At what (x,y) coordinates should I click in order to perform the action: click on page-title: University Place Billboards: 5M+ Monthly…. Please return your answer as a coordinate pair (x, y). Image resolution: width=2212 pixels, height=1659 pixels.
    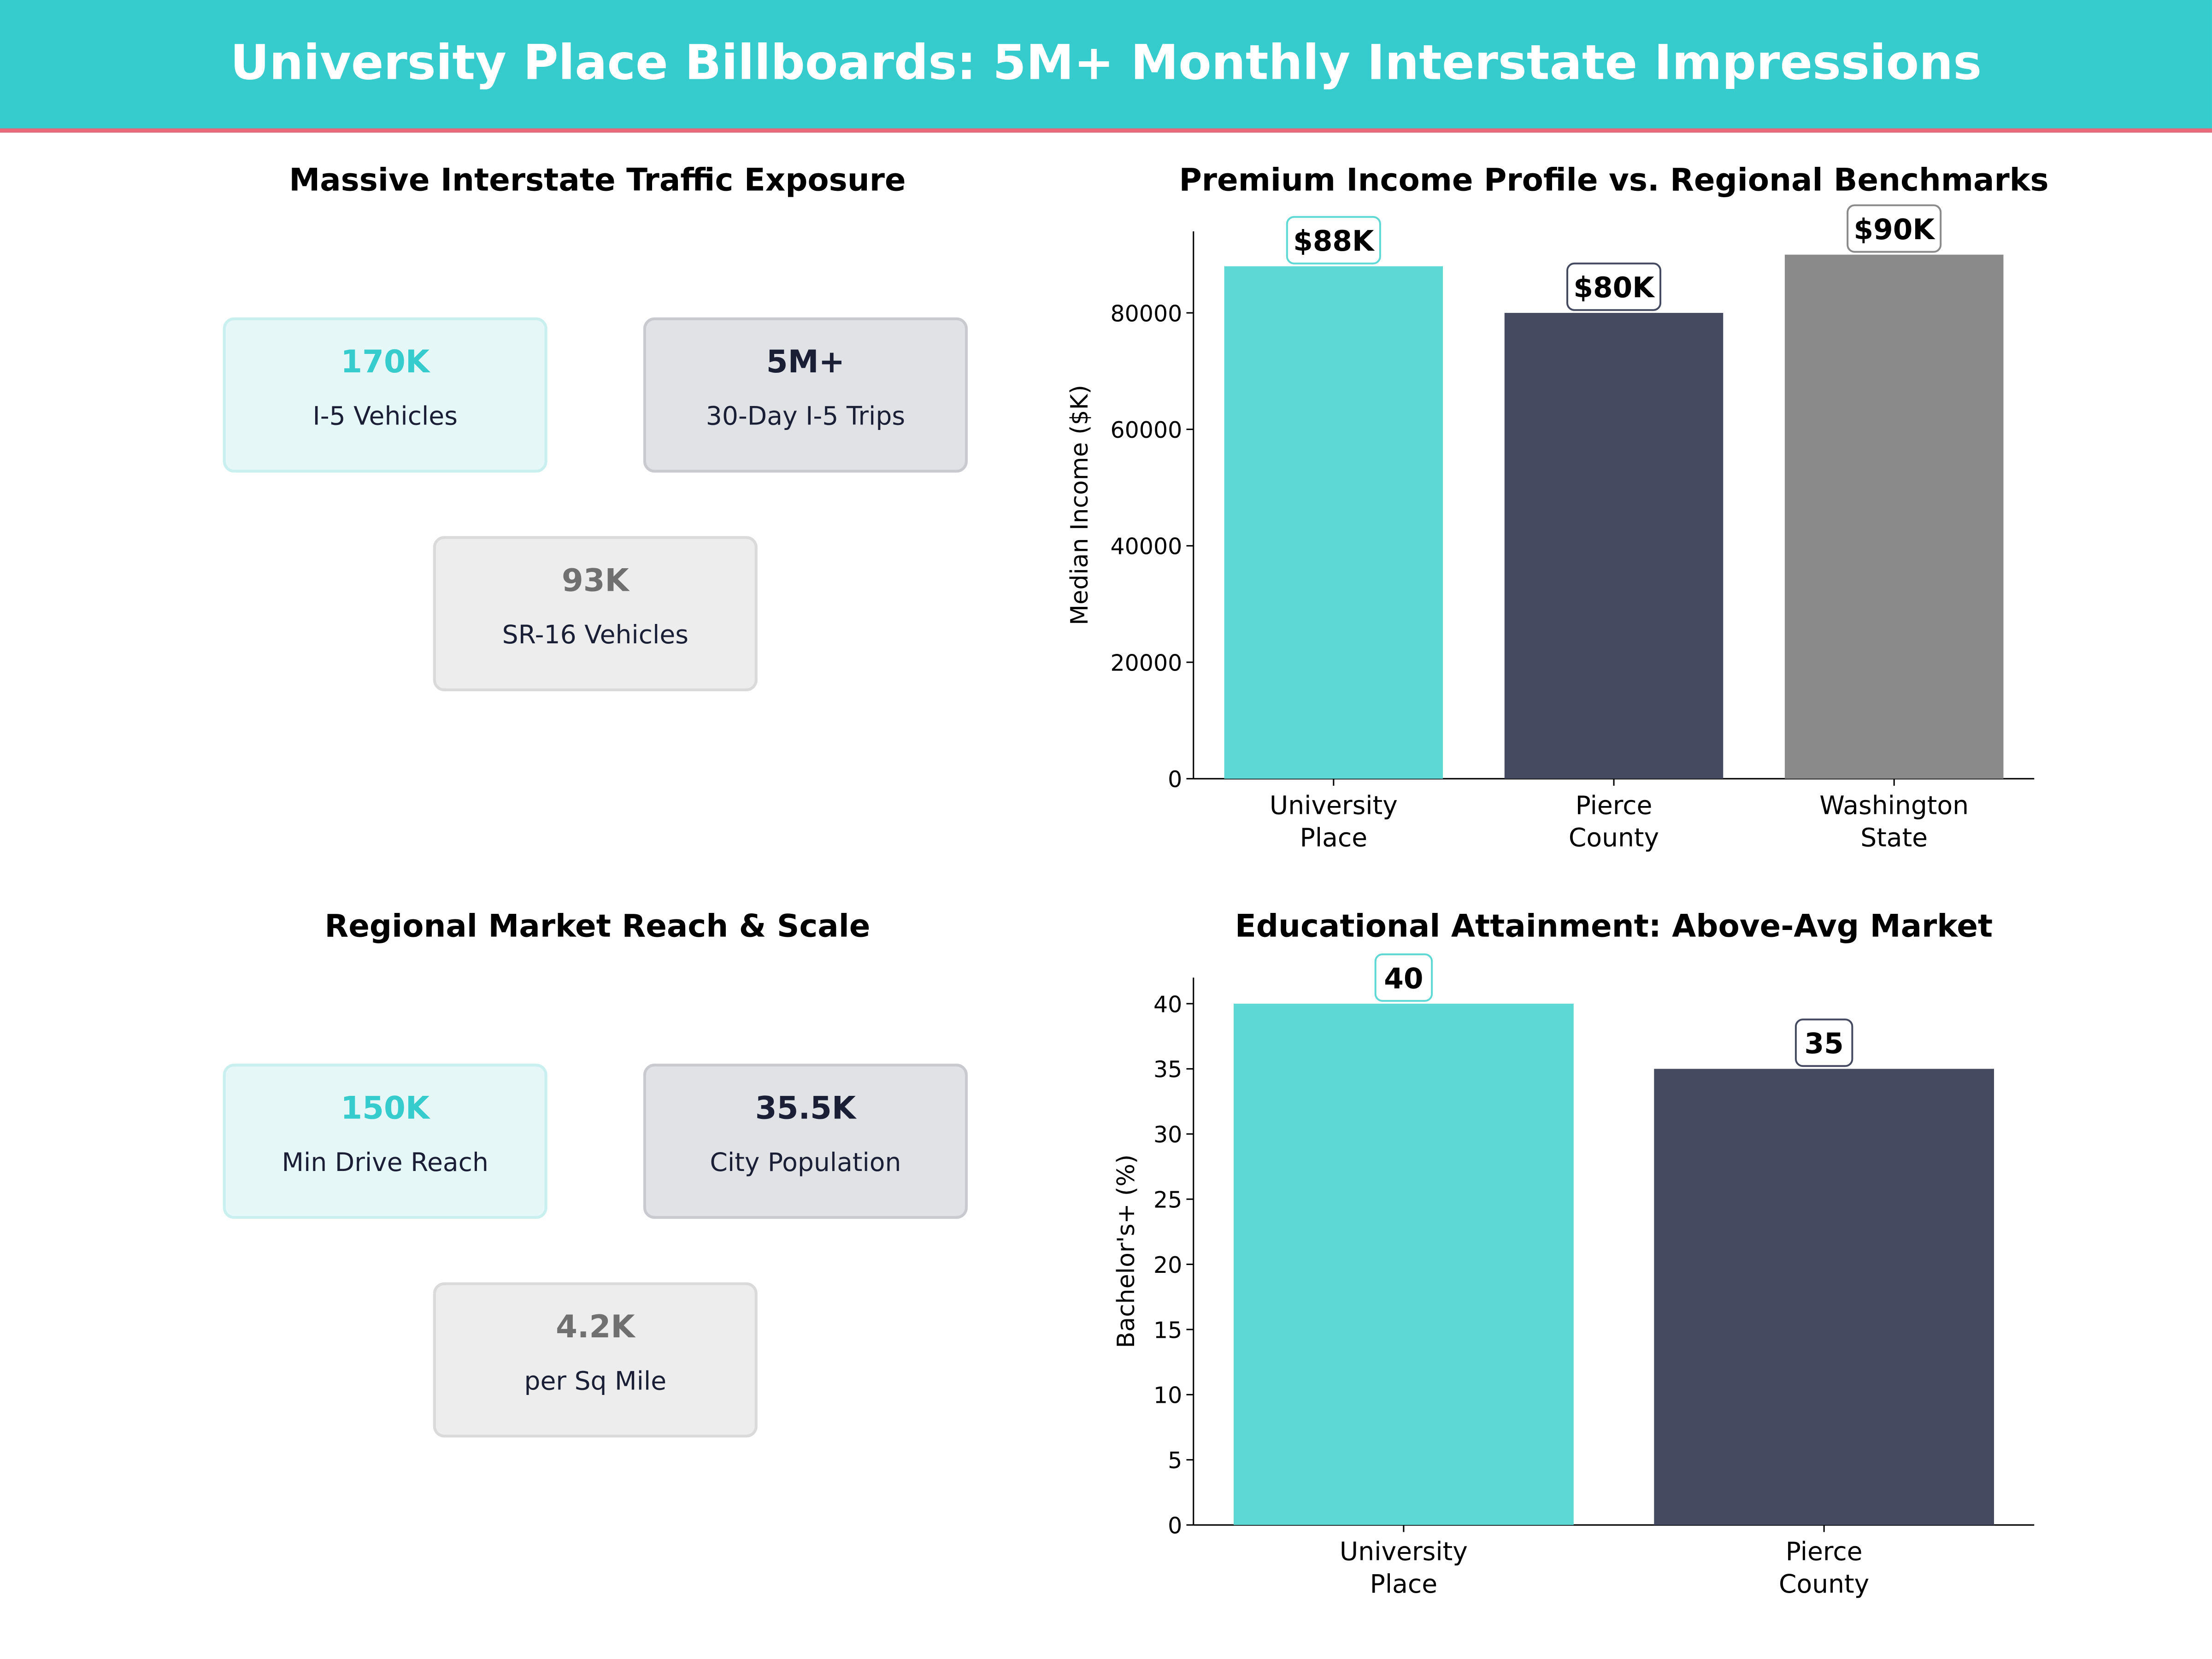
    Looking at the image, I should click on (1106, 63).